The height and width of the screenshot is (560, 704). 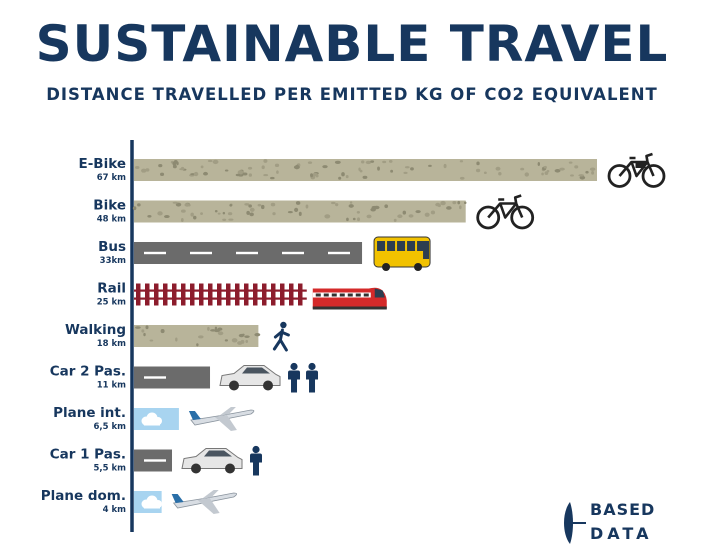 I want to click on value-label: 25 km, so click(x=111, y=303).